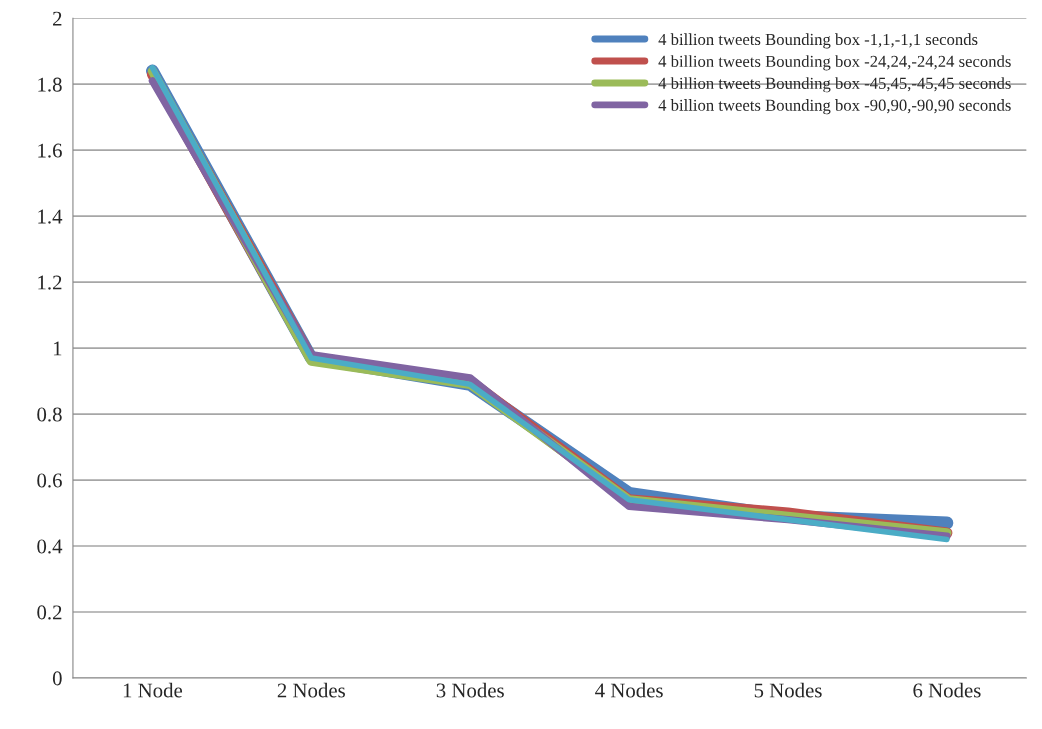  Describe the element at coordinates (834, 85) in the screenshot. I see `legend-label: 4 billion tweets Bounding box -45,45,-45,45 seconds` at that location.